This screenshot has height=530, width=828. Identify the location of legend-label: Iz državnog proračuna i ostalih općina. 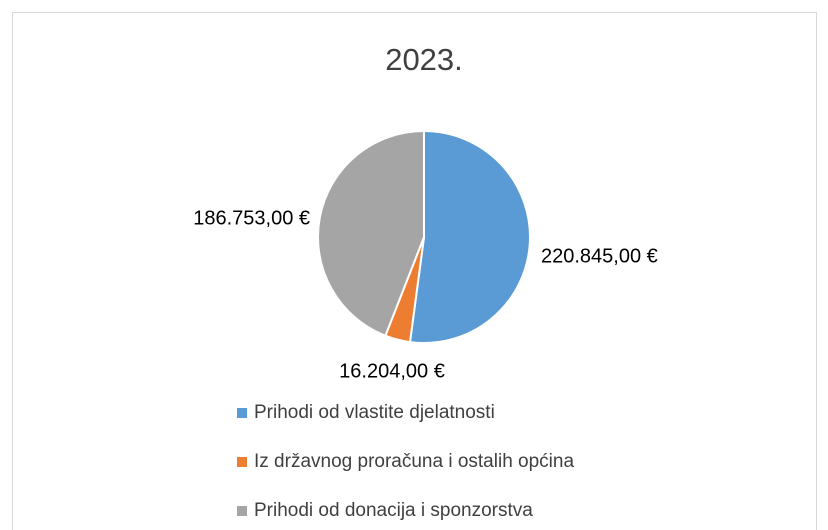
(414, 461).